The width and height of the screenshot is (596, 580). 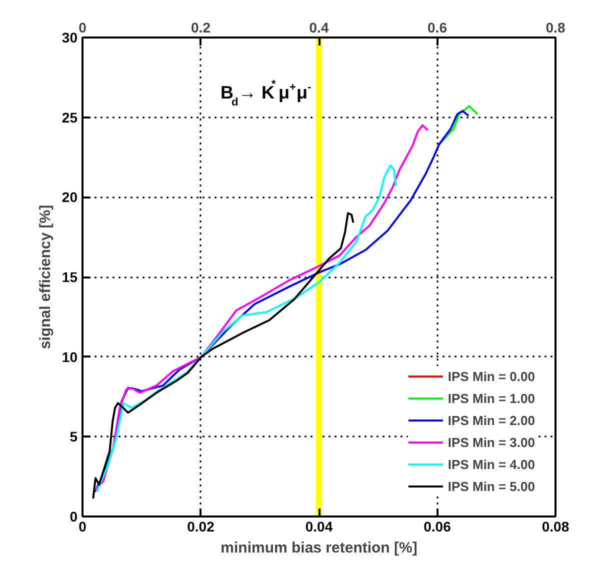 What do you see at coordinates (491, 420) in the screenshot?
I see `legend-label: IPS Min = 2.00` at bounding box center [491, 420].